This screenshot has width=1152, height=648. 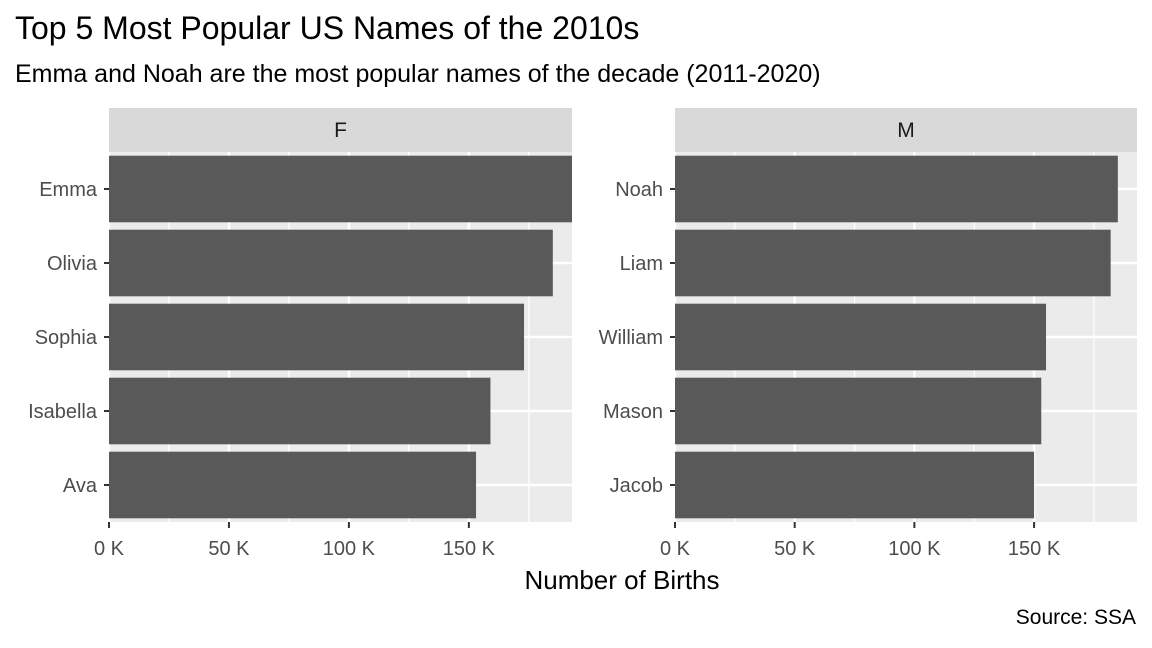 I want to click on x-tick-label-m: 100 K, so click(x=914, y=549).